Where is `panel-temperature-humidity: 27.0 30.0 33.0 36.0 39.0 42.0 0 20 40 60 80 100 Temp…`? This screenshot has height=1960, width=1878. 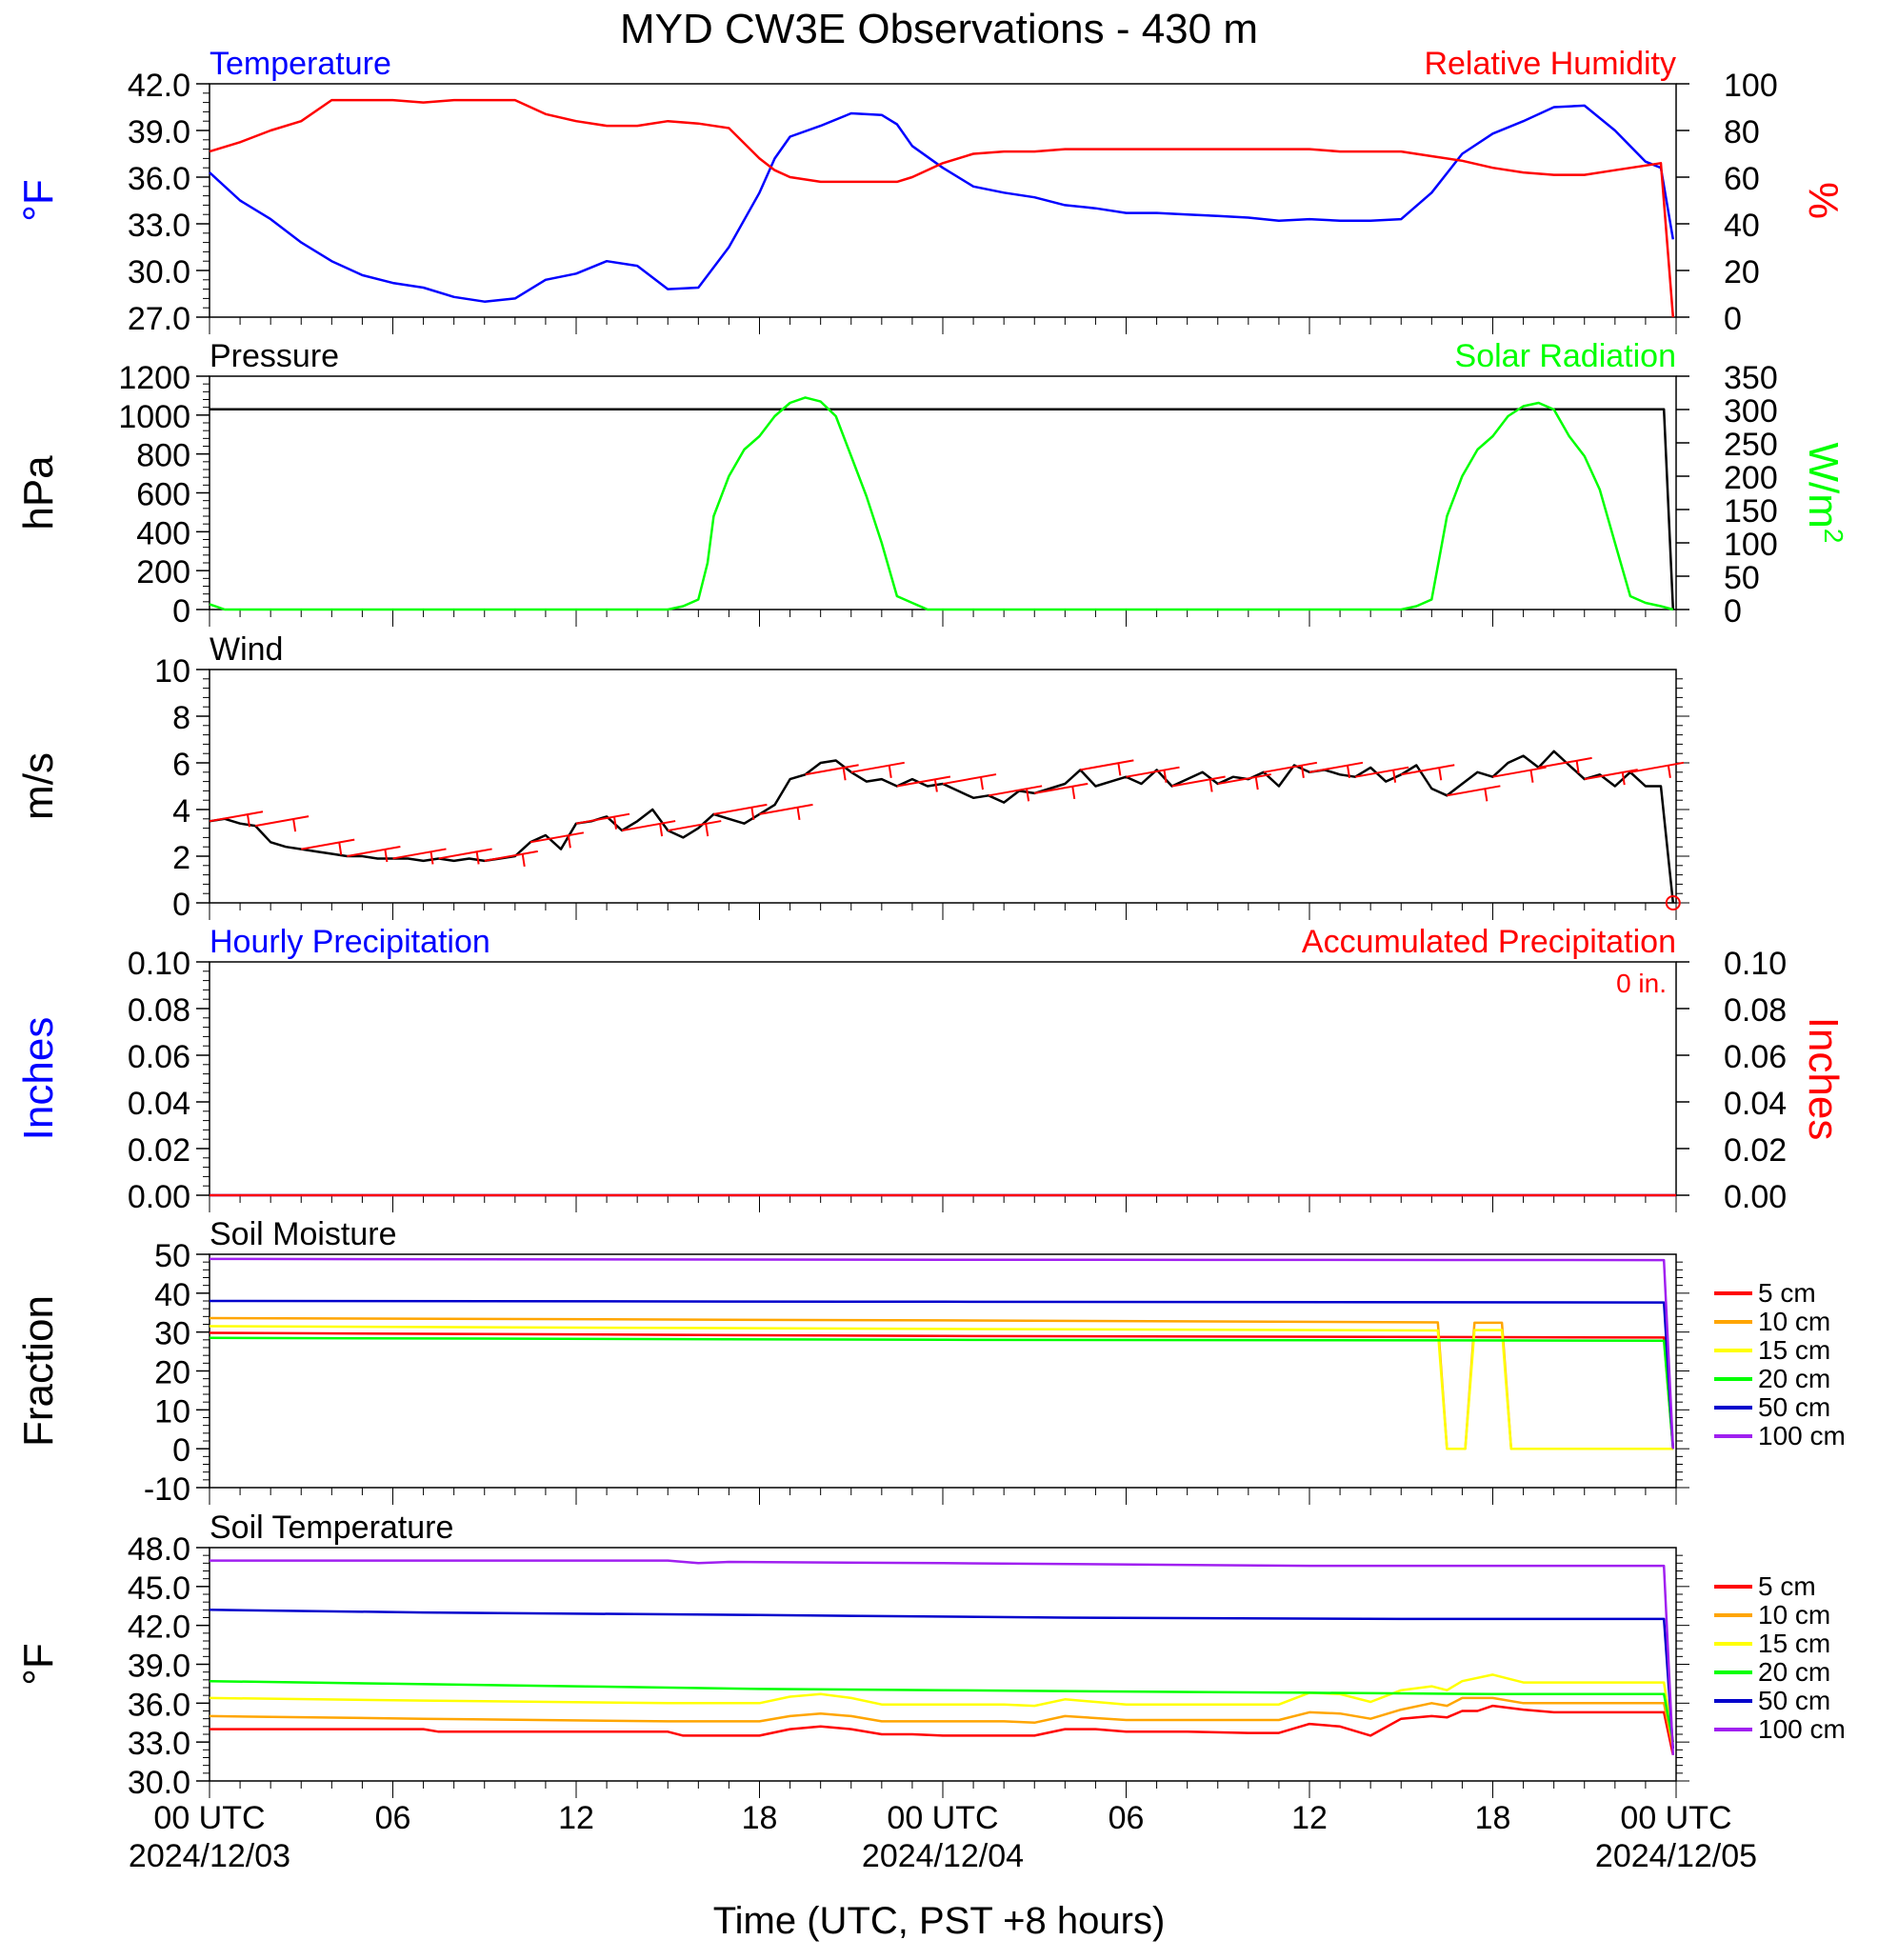 panel-temperature-humidity: 27.0 30.0 33.0 36.0 39.0 42.0 0 20 40 60 80 100 Temp… is located at coordinates (931, 191).